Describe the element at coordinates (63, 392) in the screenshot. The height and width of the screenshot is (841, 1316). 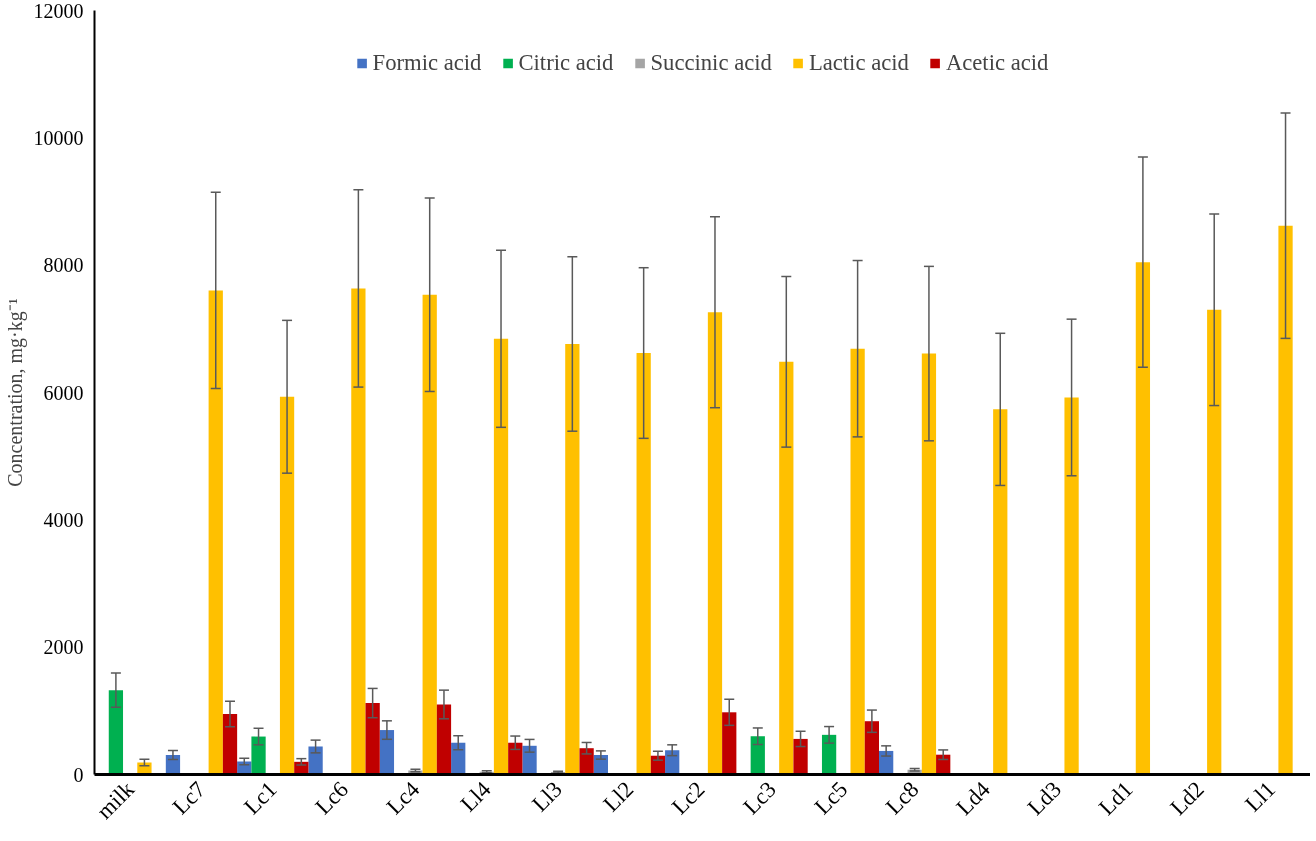
I see `y-tick-label: 6000` at that location.